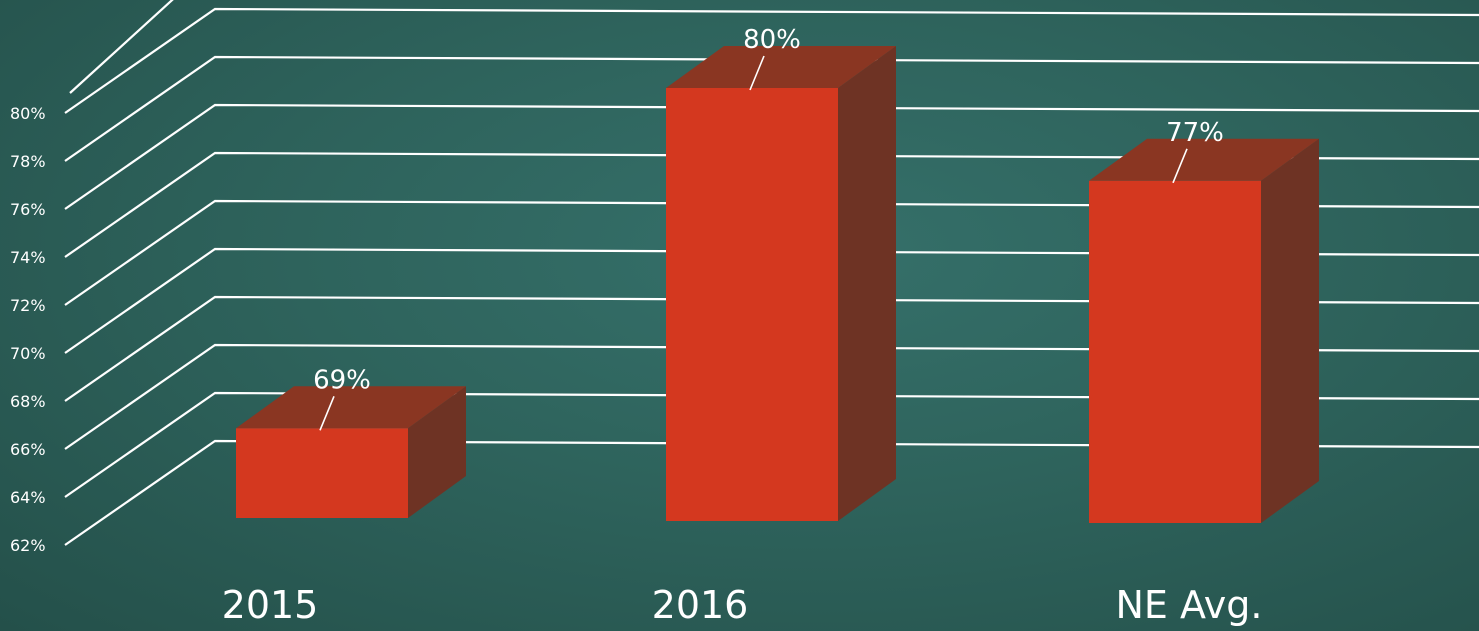 This screenshot has width=1479, height=631. Describe the element at coordinates (270, 605) in the screenshot. I see `category-label: 2015` at that location.